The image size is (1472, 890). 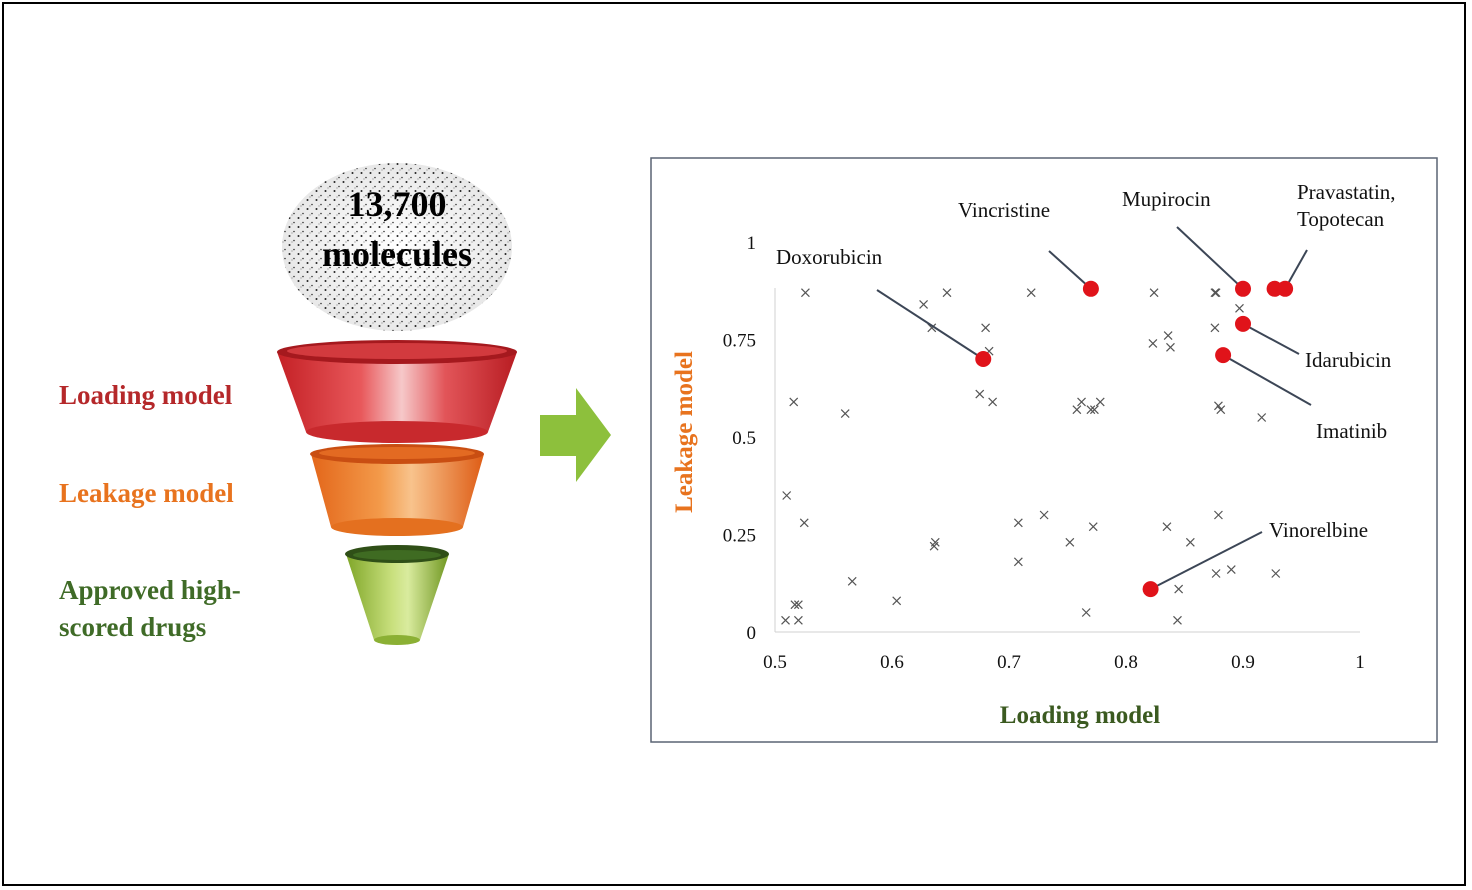 What do you see at coordinates (146, 493) in the screenshot?
I see `label-leakage-model: Leakage model` at bounding box center [146, 493].